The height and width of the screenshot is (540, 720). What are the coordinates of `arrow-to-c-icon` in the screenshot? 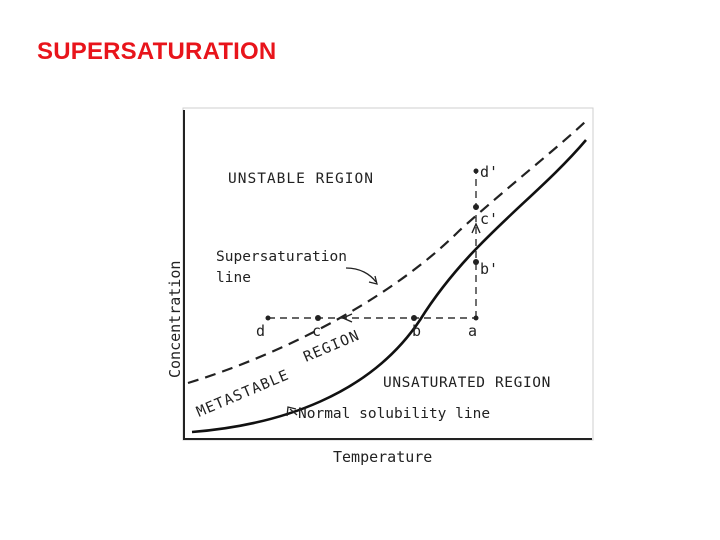 It's located at (347, 318).